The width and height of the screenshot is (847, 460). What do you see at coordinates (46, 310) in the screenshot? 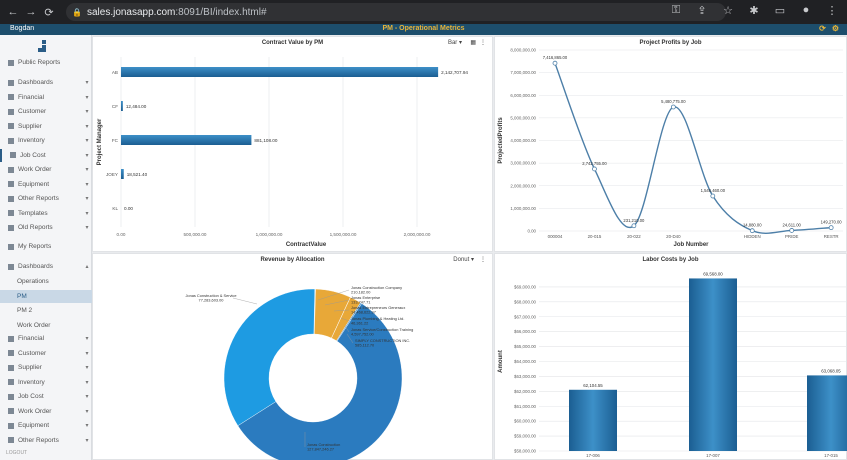
I see `sidebar-item-pm-2: PM 2` at bounding box center [46, 310].